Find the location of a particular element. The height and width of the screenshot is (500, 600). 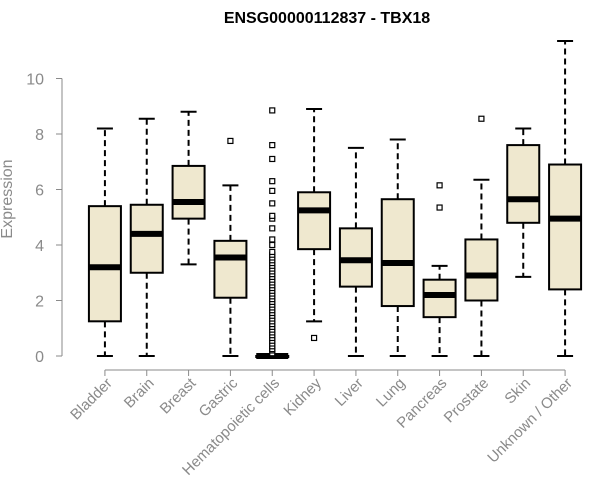

box-group-breast is located at coordinates (188, 188).